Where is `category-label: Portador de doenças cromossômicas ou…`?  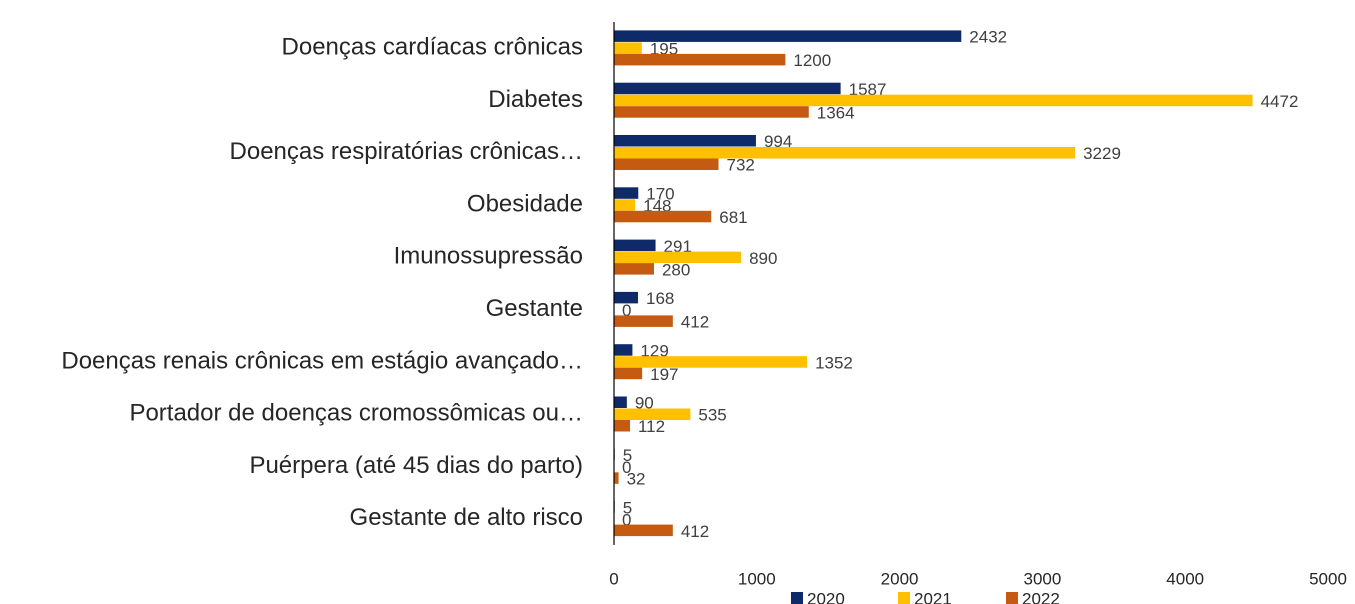 category-label: Portador de doenças cromossômicas ou… is located at coordinates (356, 413).